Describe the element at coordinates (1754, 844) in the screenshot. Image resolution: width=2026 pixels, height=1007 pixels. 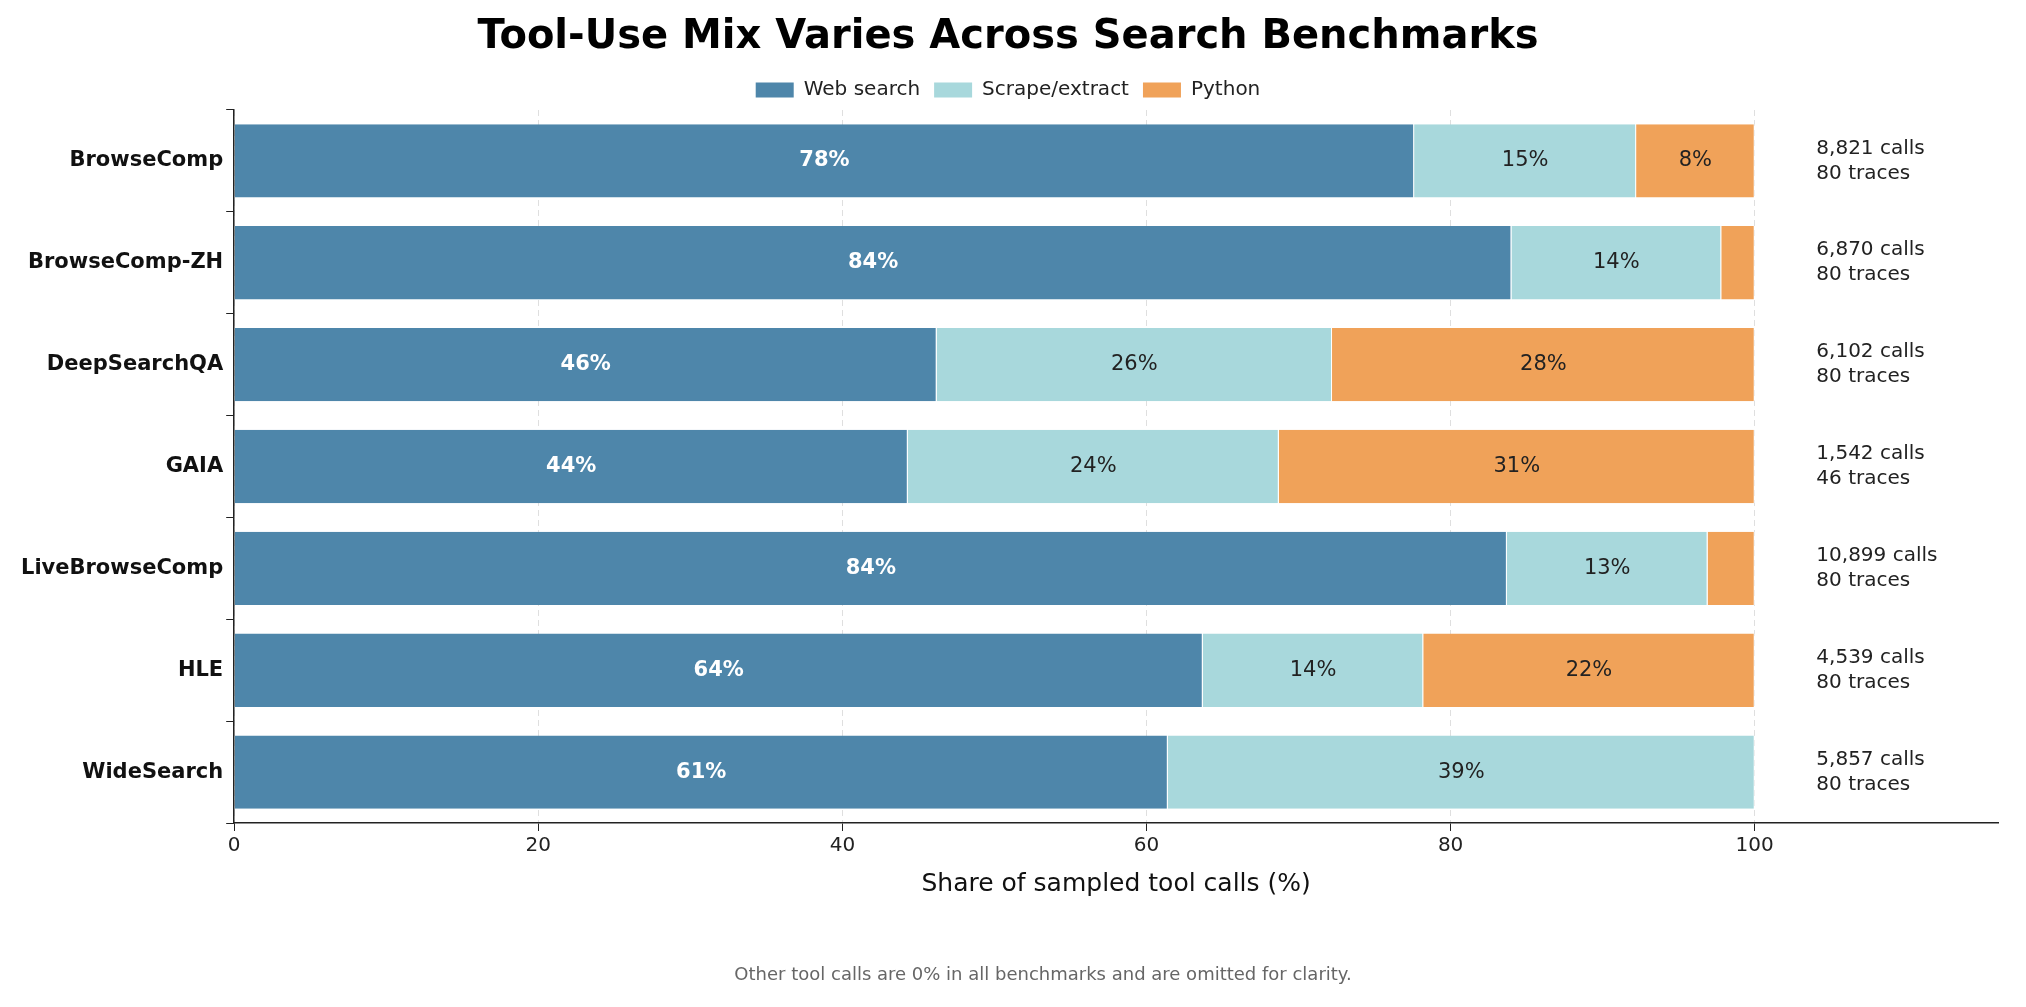
I see `x-tick-label: 100` at that location.